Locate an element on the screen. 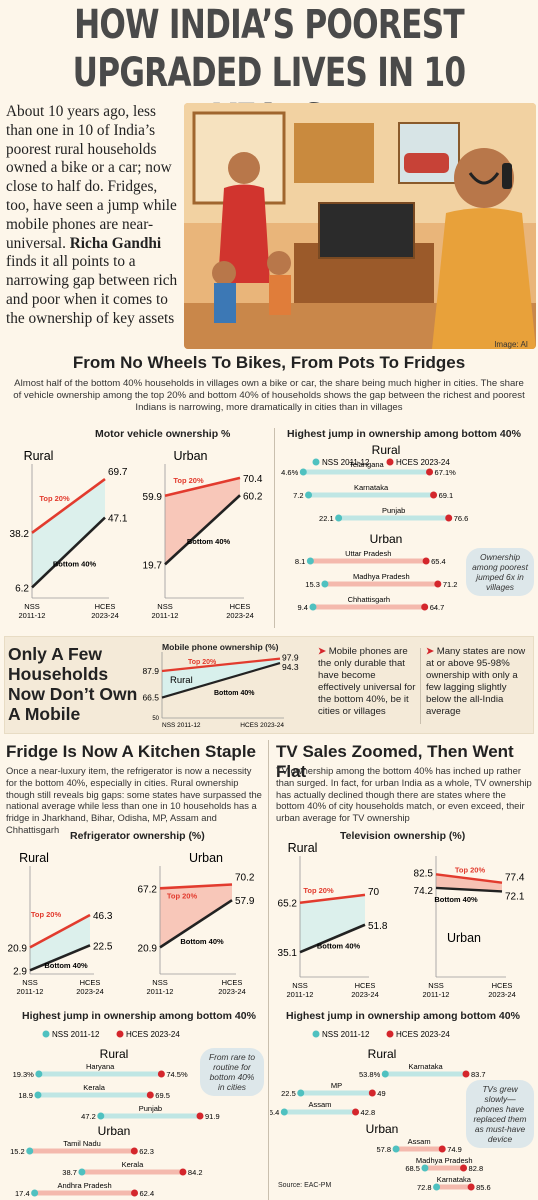  bottom40-label: Bottom 40% is located at coordinates (66, 965).